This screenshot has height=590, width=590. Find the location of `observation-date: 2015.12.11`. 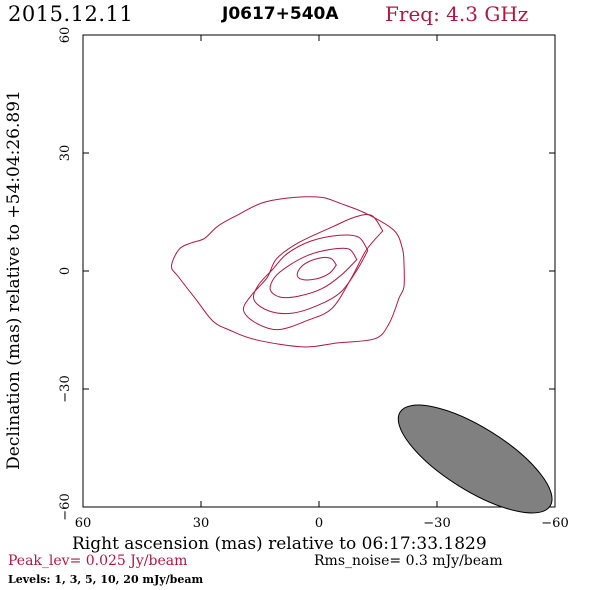

observation-date: 2015.12.11 is located at coordinates (71, 14).